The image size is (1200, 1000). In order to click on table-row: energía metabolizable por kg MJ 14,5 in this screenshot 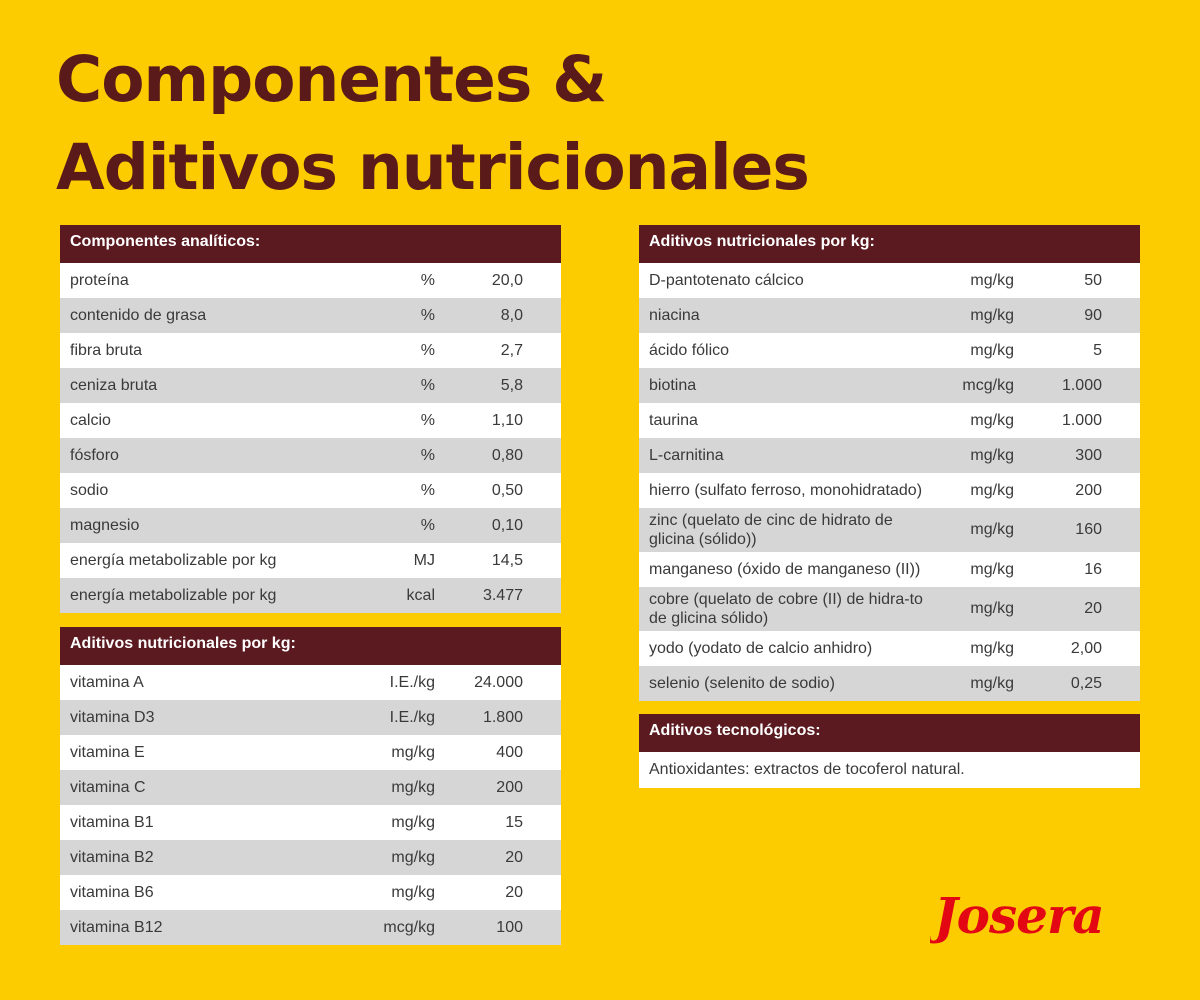, I will do `click(310, 560)`.